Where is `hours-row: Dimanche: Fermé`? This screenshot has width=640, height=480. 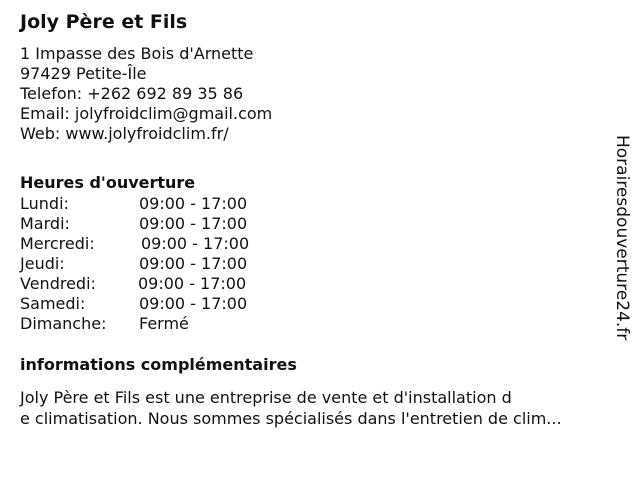 hours-row: Dimanche: Fermé is located at coordinates (134, 324).